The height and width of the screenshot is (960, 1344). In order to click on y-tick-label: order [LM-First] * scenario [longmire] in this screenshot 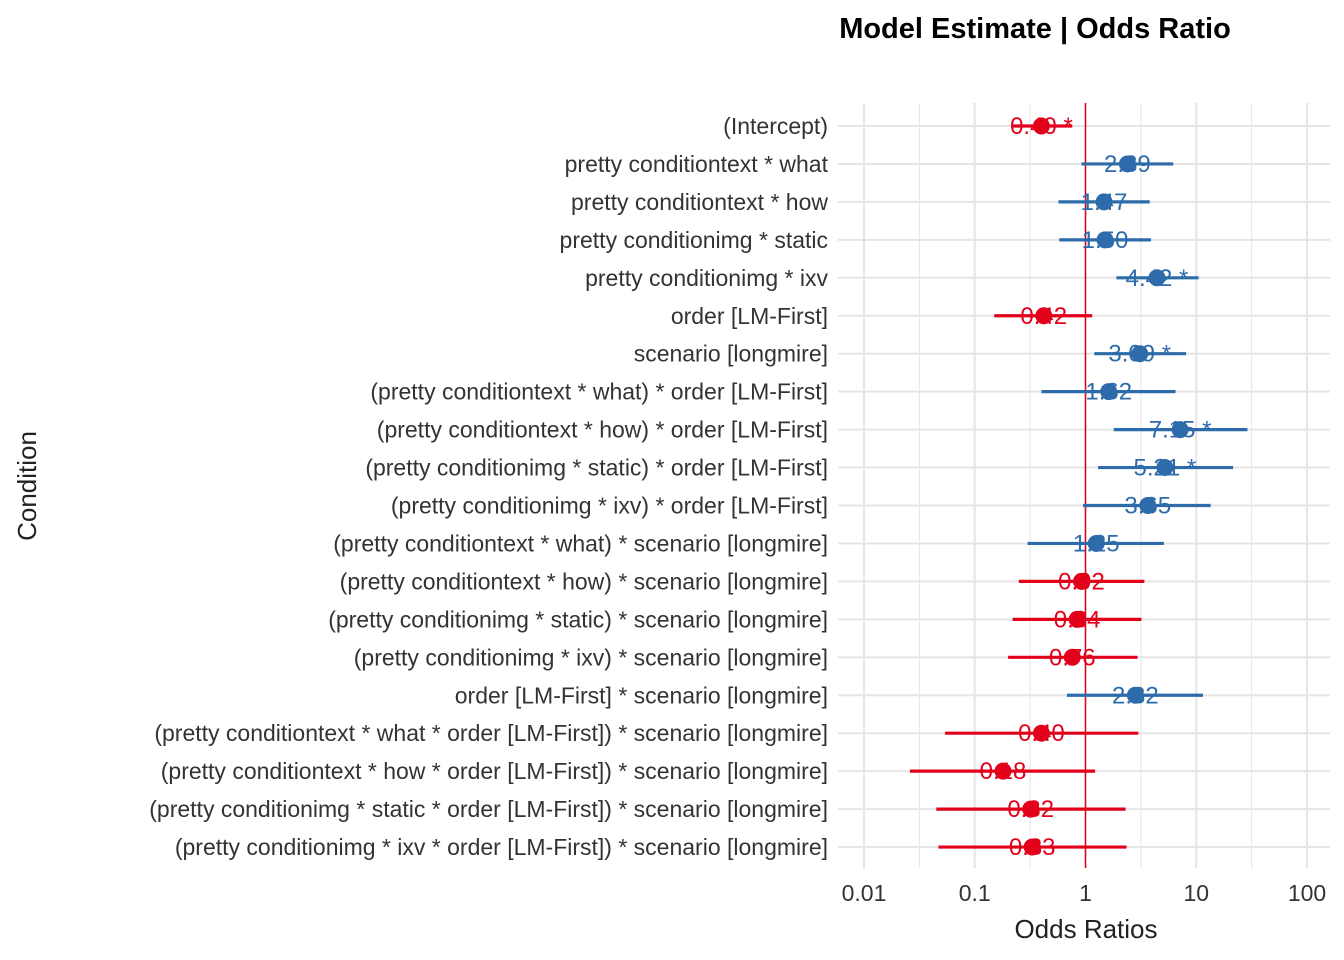, I will do `click(641, 695)`.